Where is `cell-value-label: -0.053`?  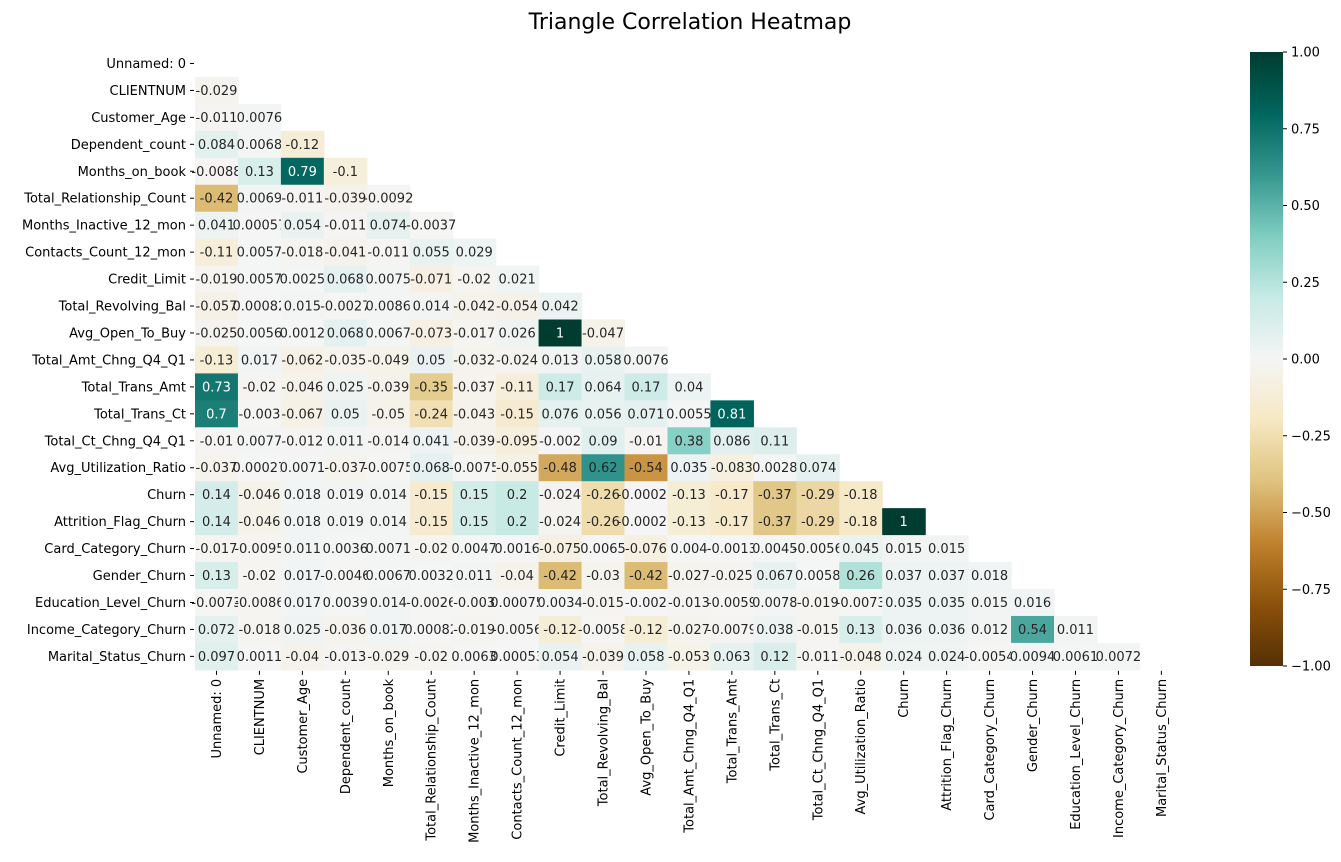 cell-value-label: -0.053 is located at coordinates (689, 657).